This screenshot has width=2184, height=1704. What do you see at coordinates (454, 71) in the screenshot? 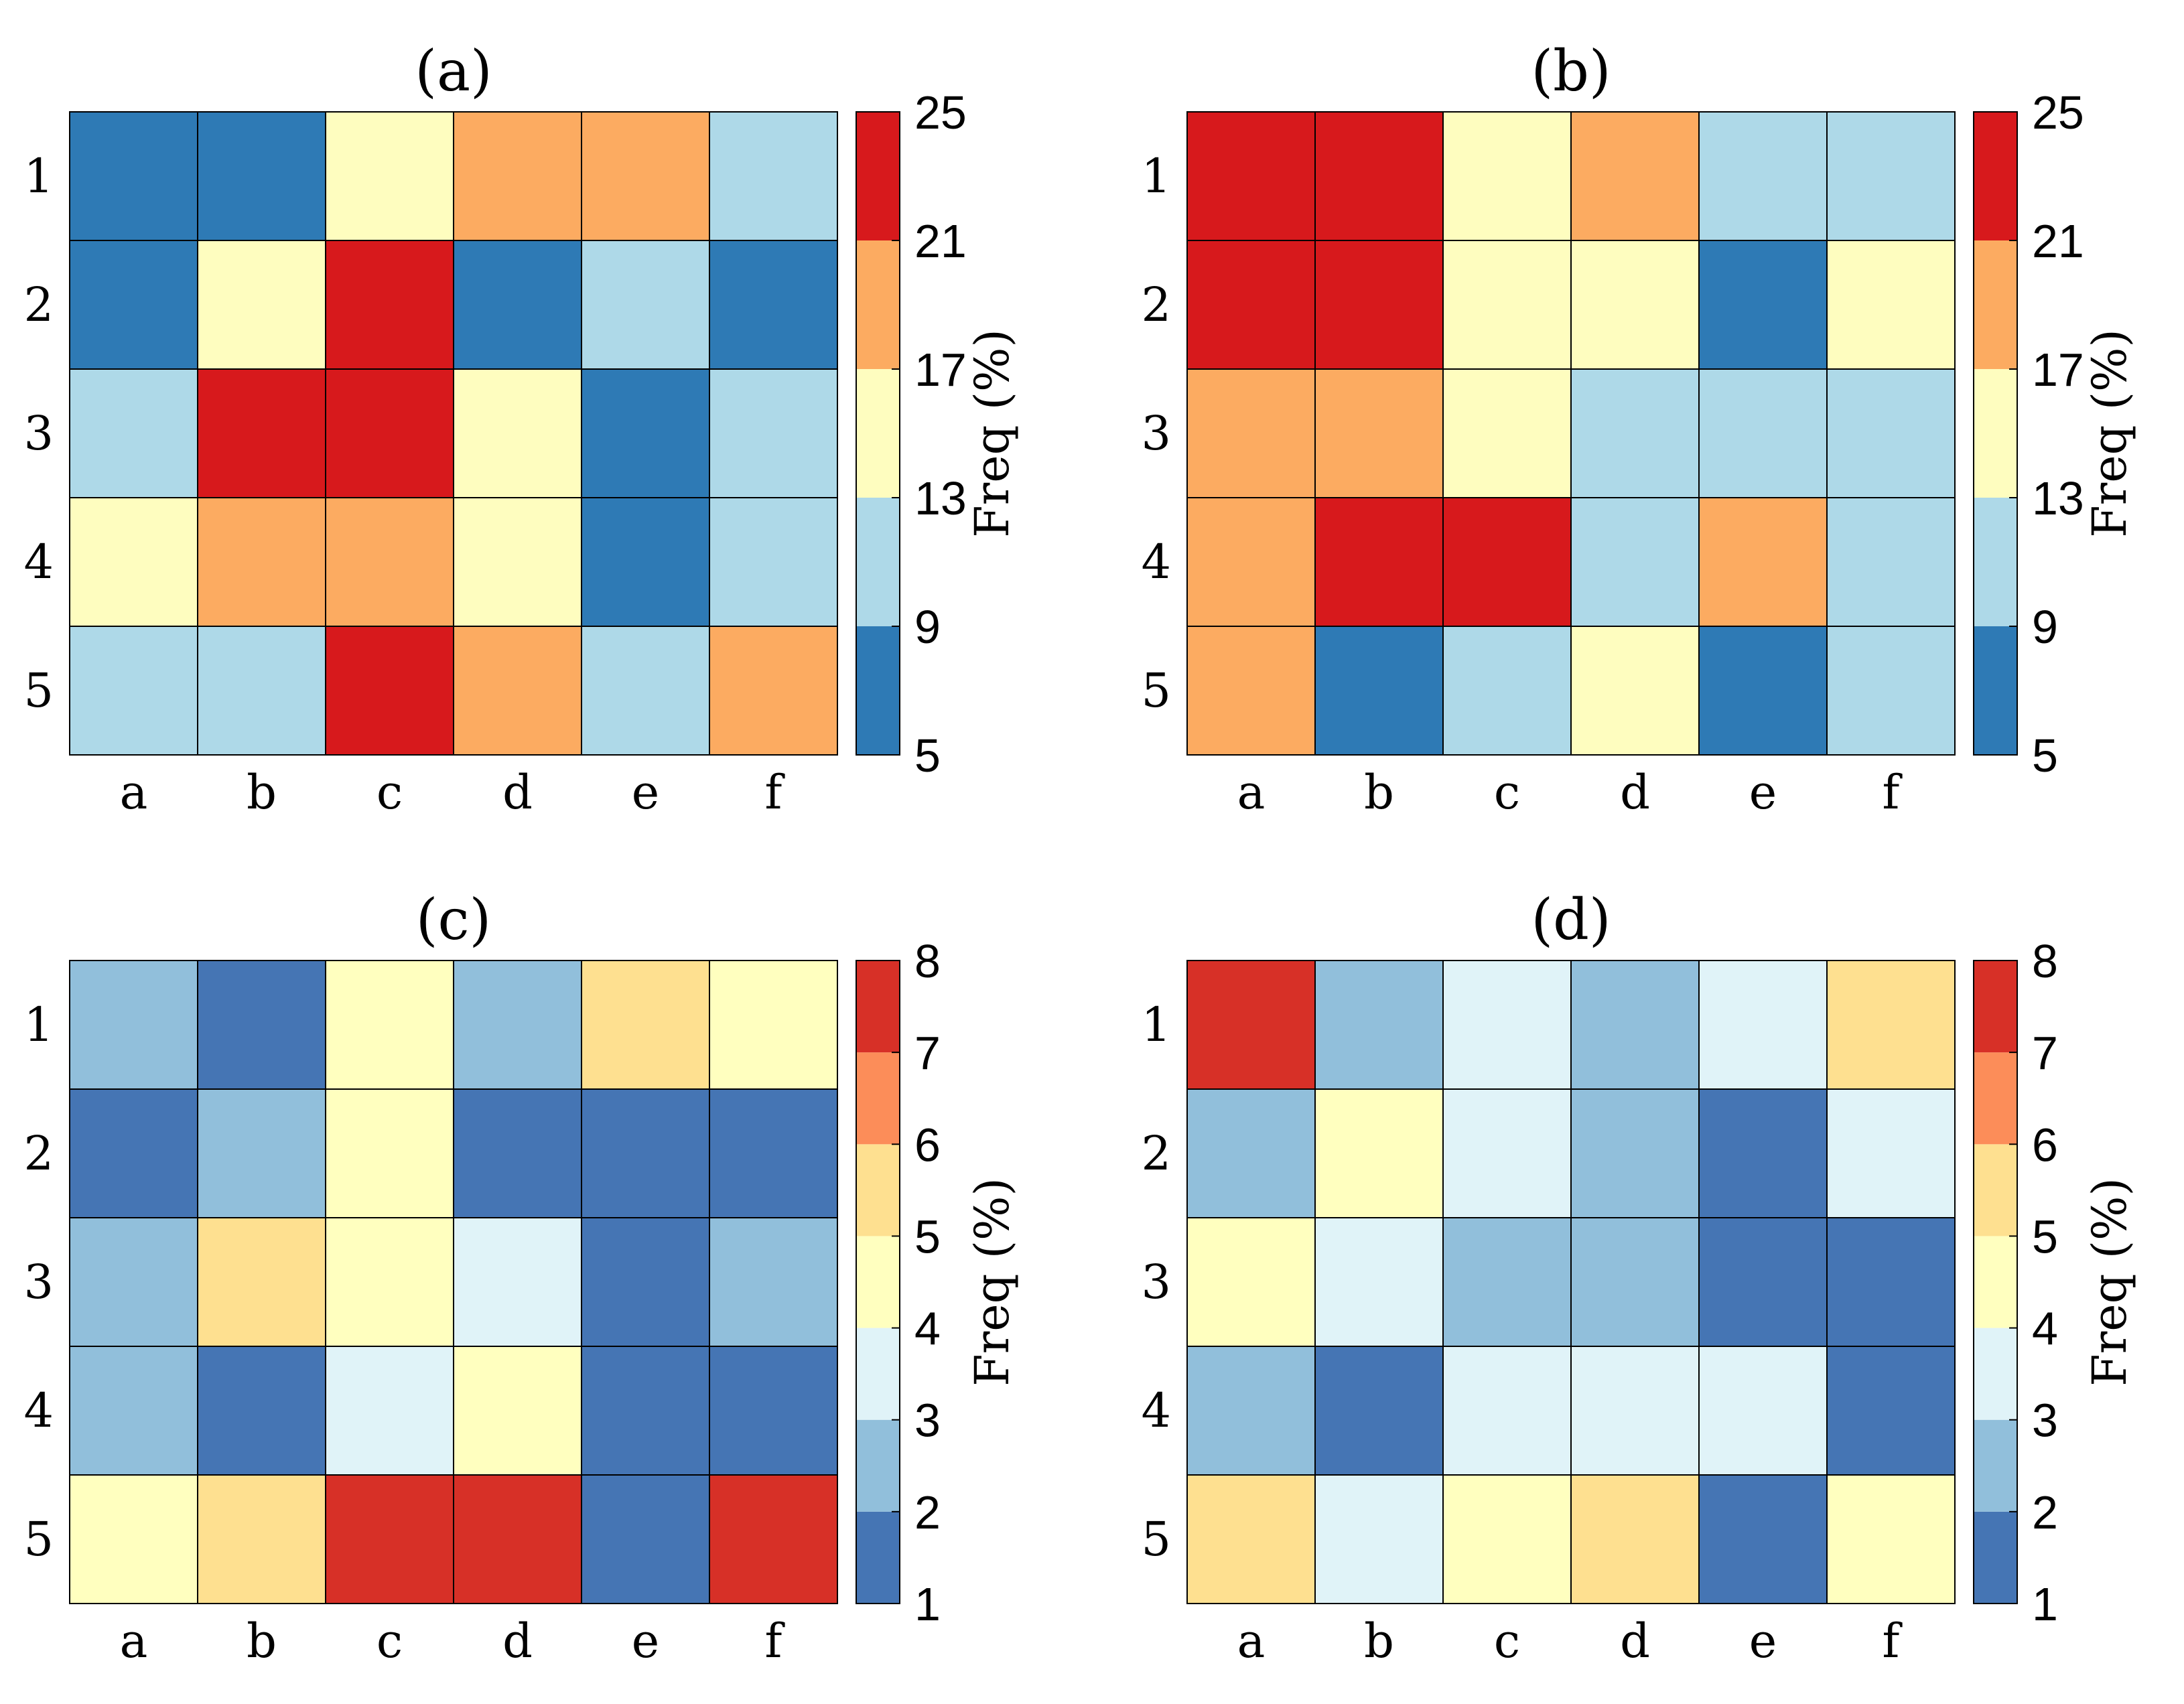
I see `panel-title: (a)` at bounding box center [454, 71].